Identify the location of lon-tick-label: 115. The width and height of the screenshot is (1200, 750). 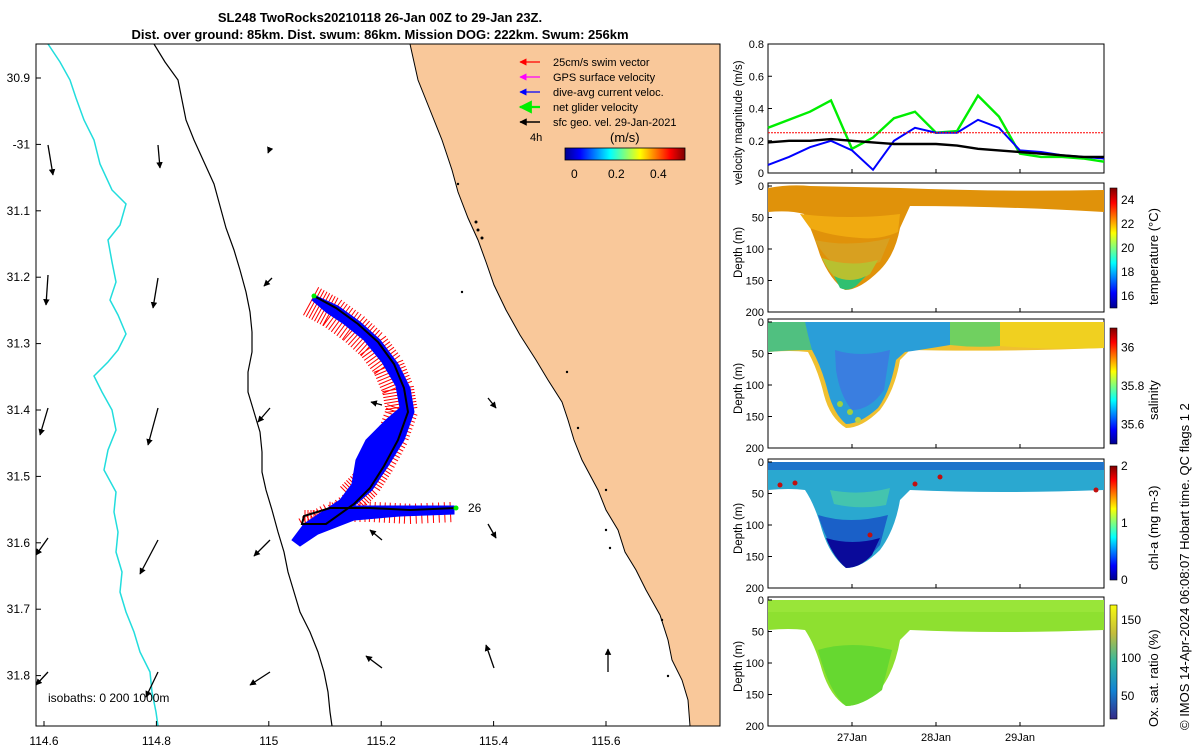
(268, 741).